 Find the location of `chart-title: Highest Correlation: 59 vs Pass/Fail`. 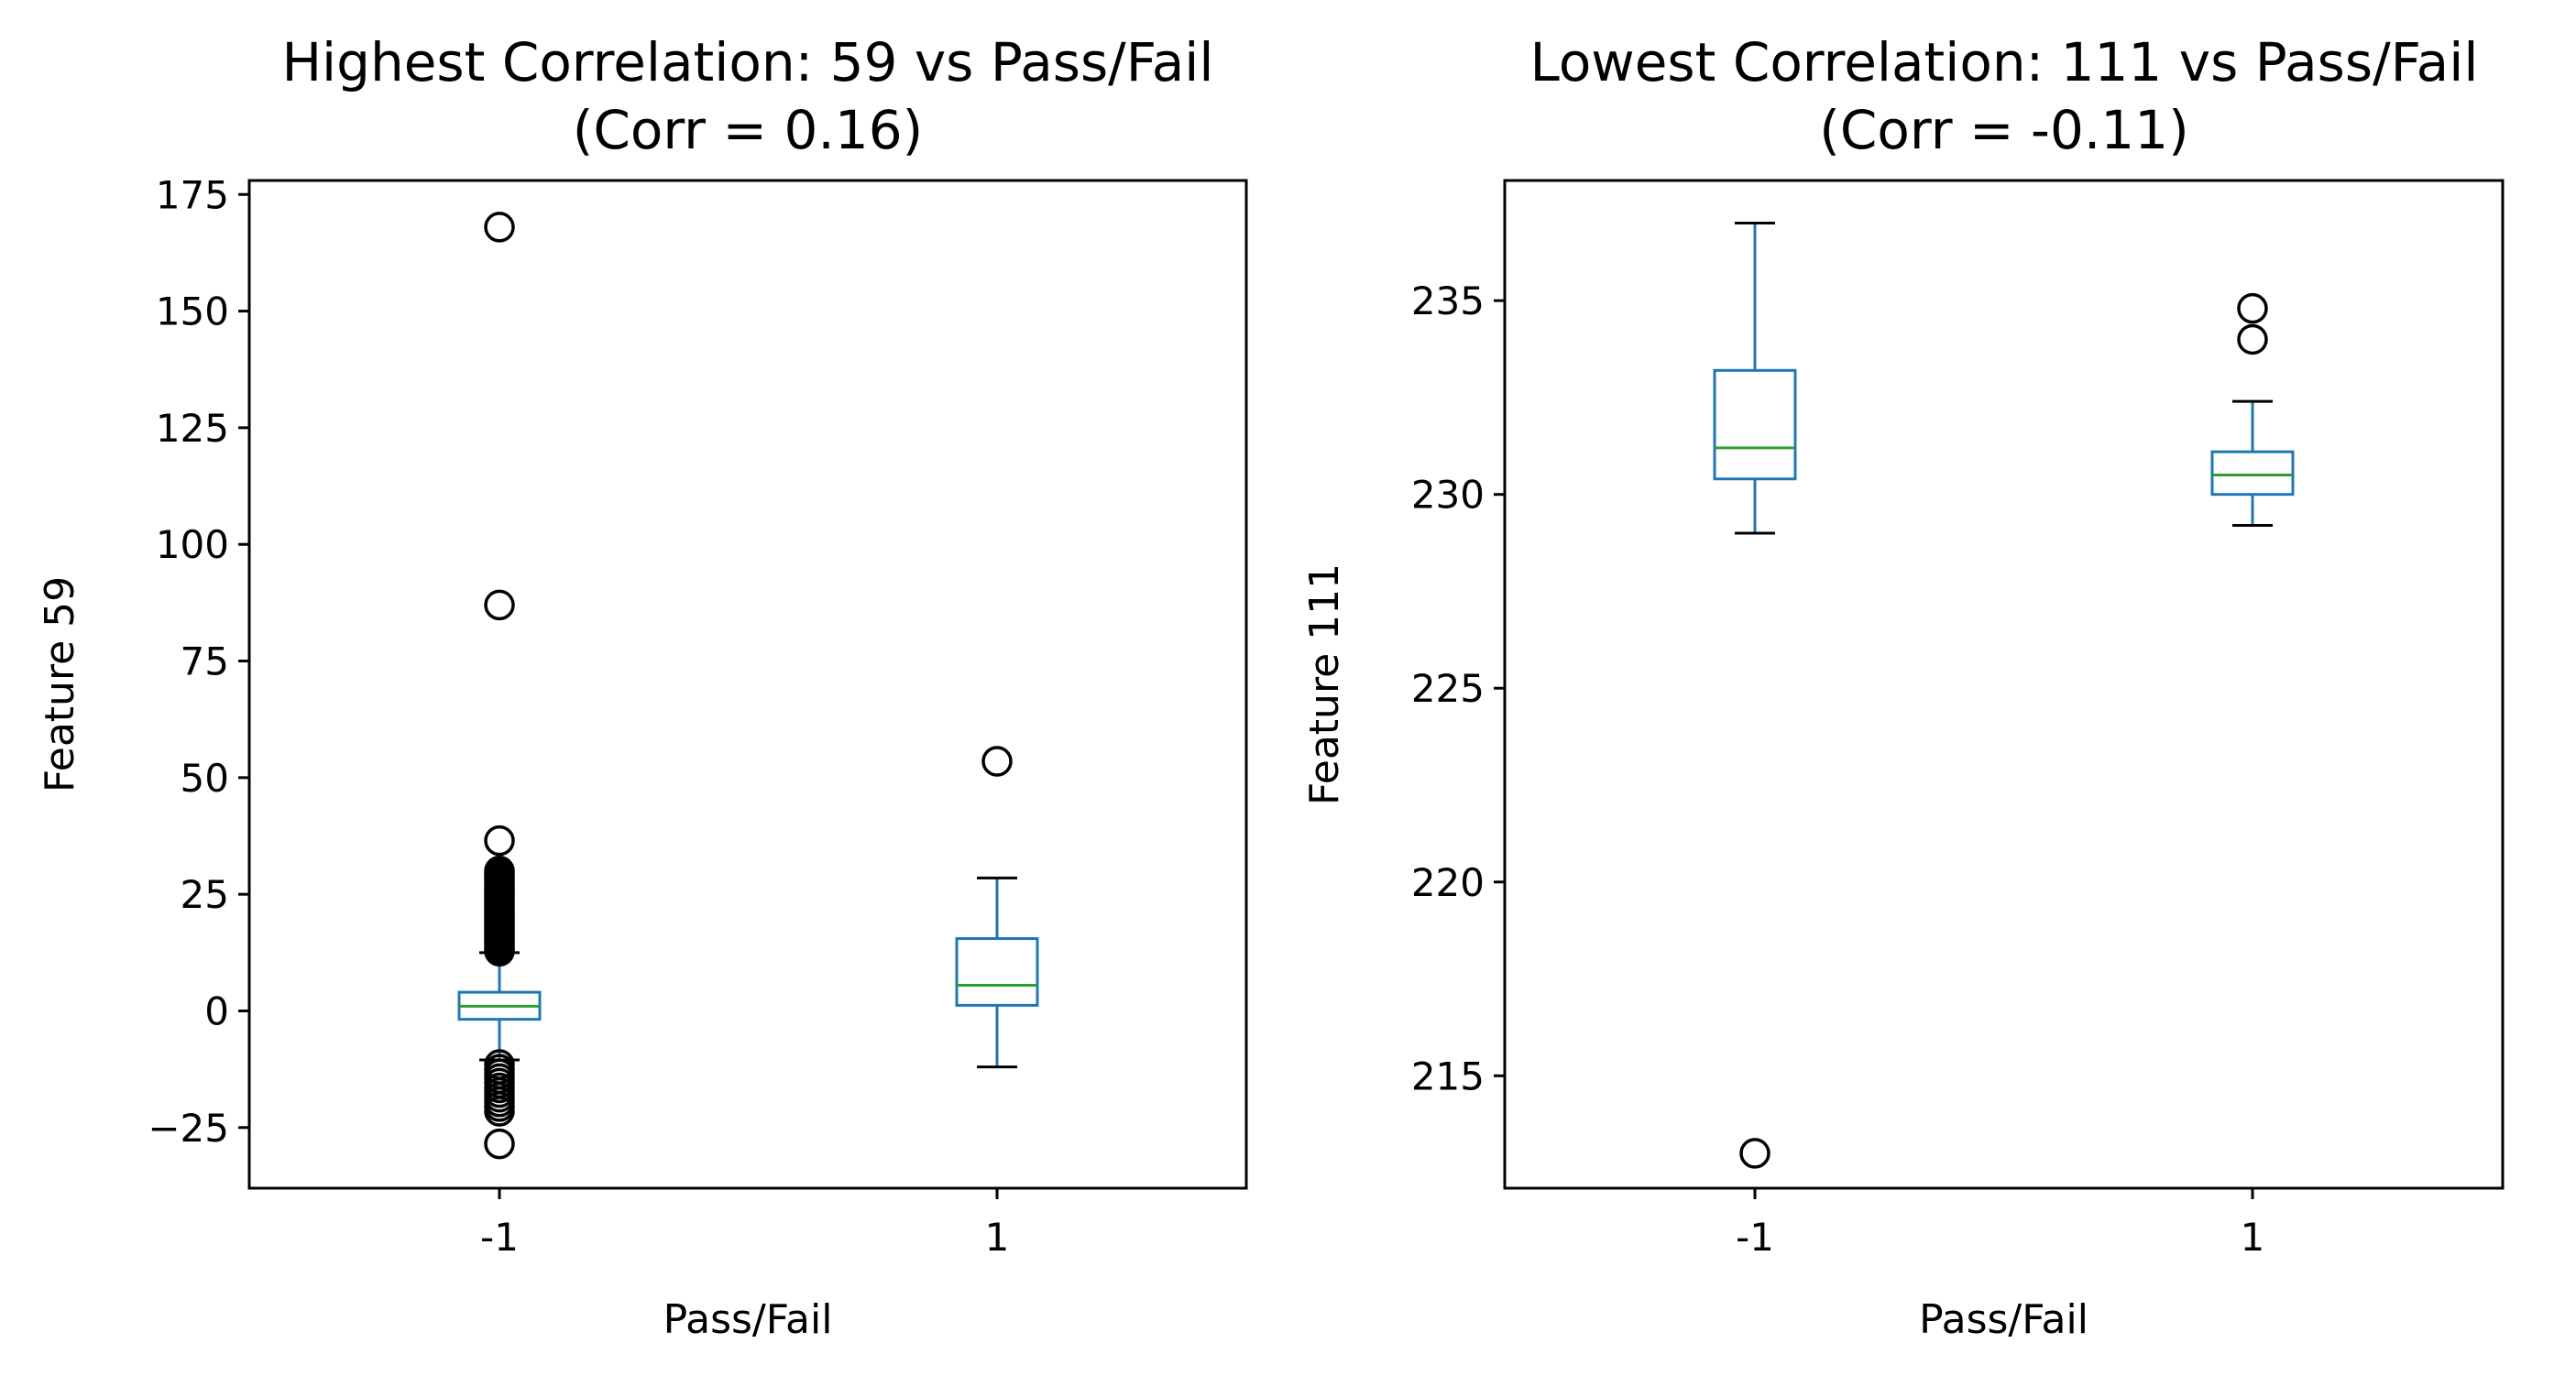

chart-title: Highest Correlation: 59 vs Pass/Fail is located at coordinates (747, 62).